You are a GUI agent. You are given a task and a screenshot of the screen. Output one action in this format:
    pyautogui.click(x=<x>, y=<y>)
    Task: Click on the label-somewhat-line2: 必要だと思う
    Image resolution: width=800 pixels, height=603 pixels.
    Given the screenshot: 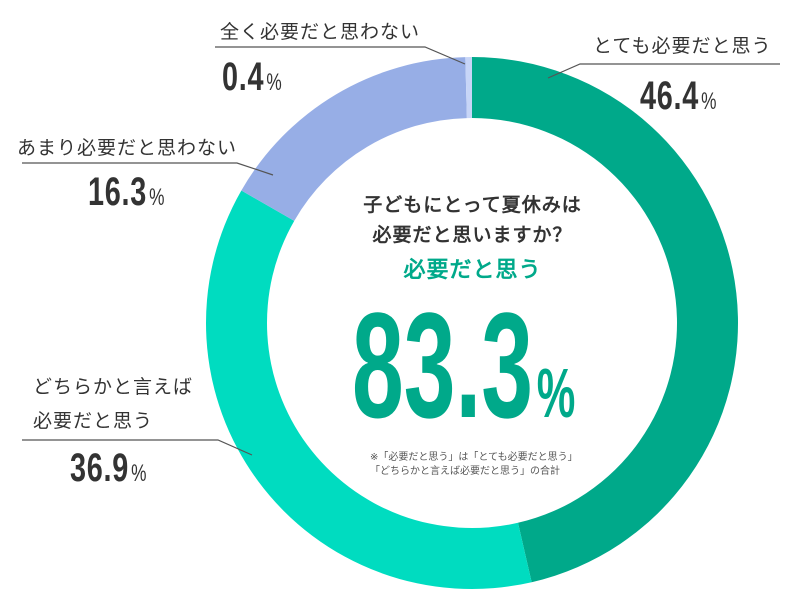 What is the action you would take?
    pyautogui.click(x=93, y=421)
    